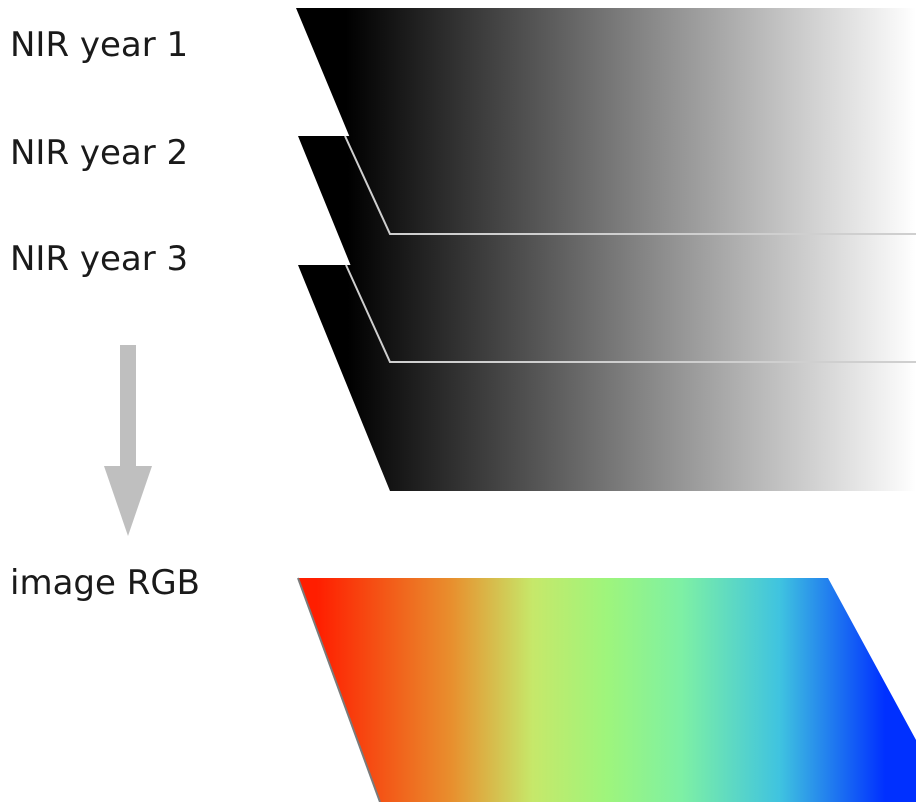 This screenshot has width=916, height=802. I want to click on down-arrow-icon, so click(128, 440).